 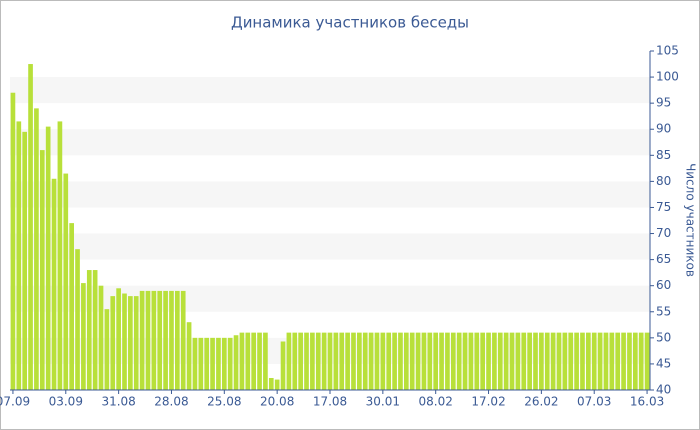 I want to click on x-tick-label: 17.08, so click(x=330, y=402).